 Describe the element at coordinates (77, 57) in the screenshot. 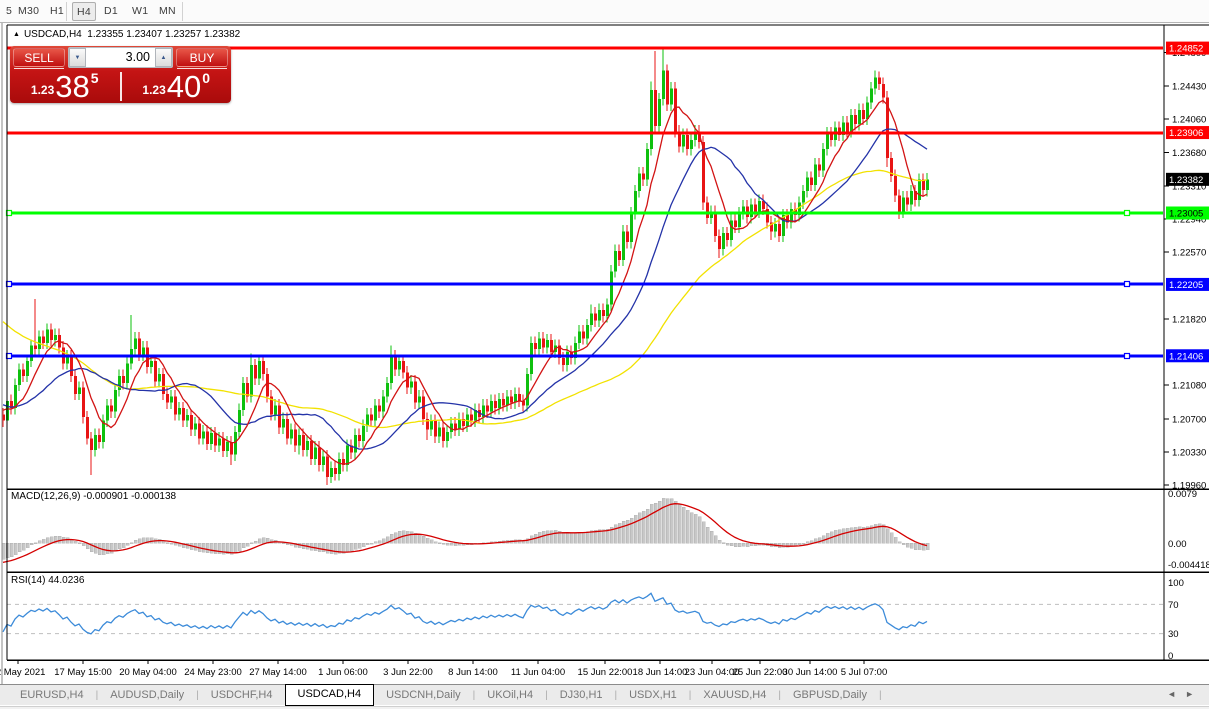

I see `volume-decrease-button: ▼` at that location.